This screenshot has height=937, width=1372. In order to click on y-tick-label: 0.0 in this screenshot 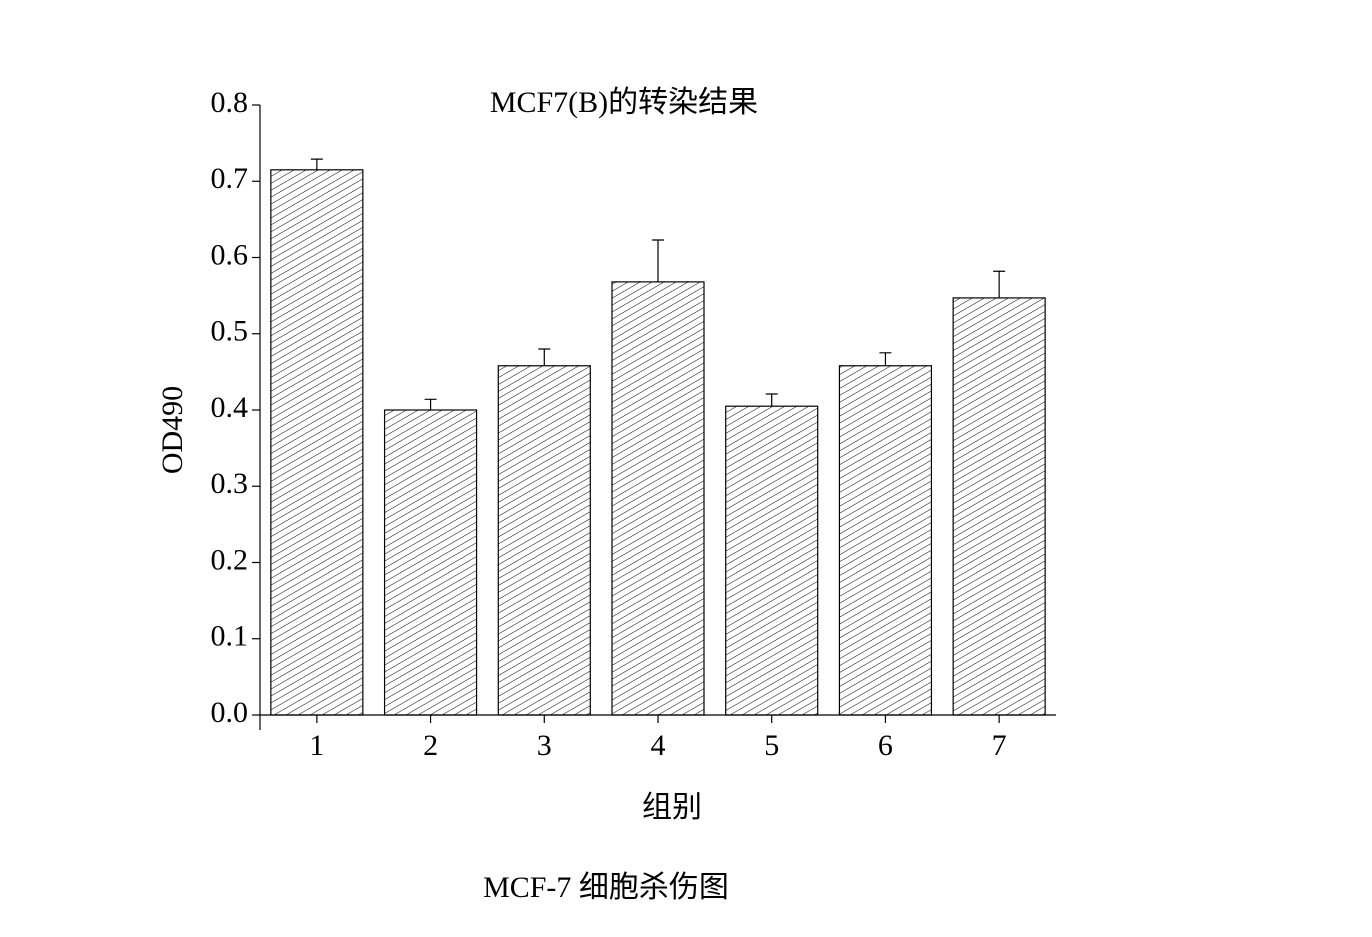, I will do `click(230, 712)`.